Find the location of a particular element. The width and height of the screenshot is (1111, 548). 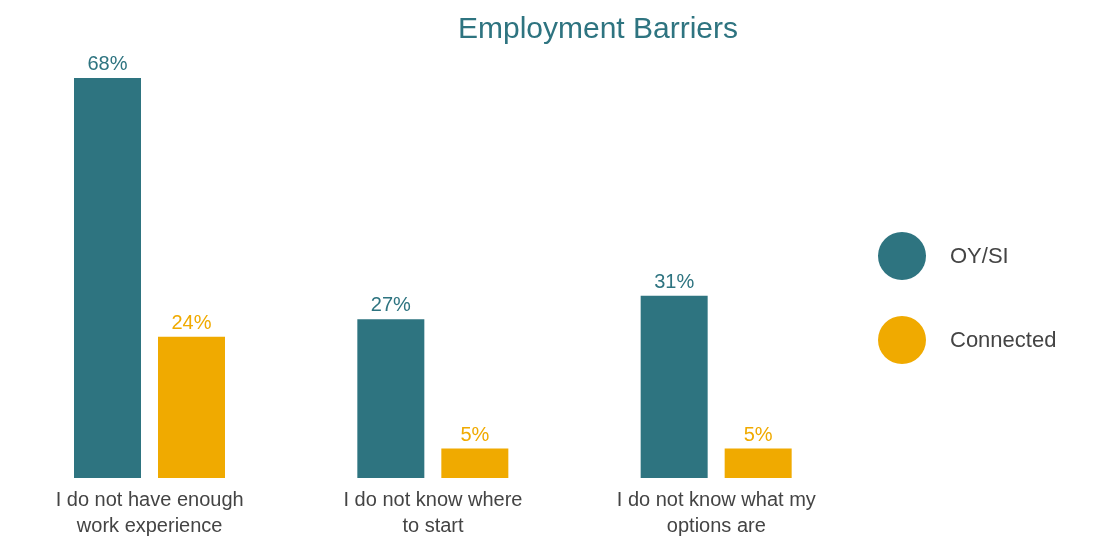

chart-title: Employment Barriers is located at coordinates (598, 28).